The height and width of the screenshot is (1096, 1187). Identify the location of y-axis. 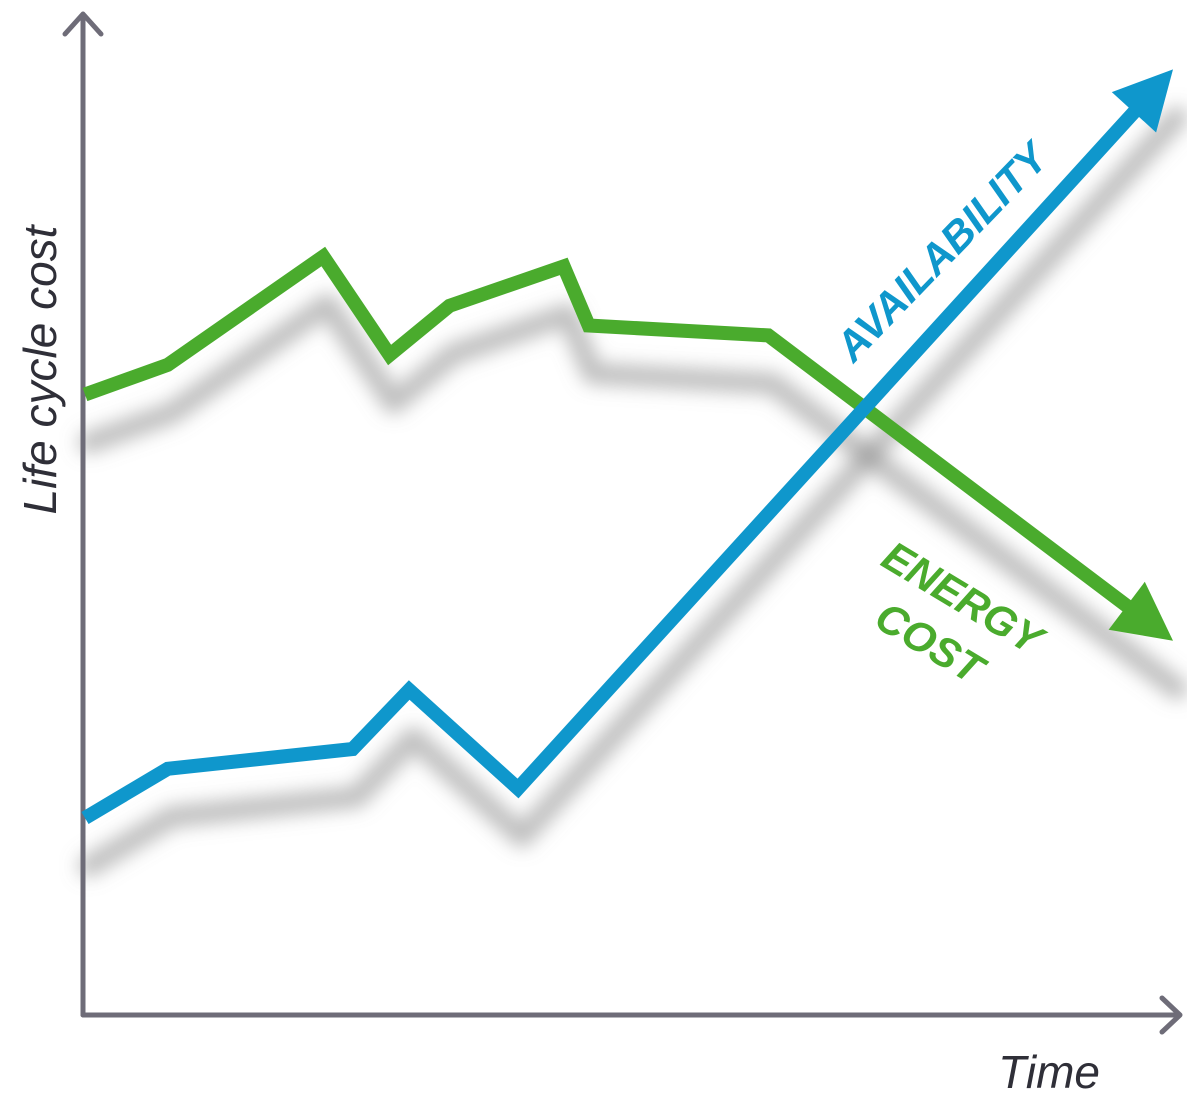
(83, 514).